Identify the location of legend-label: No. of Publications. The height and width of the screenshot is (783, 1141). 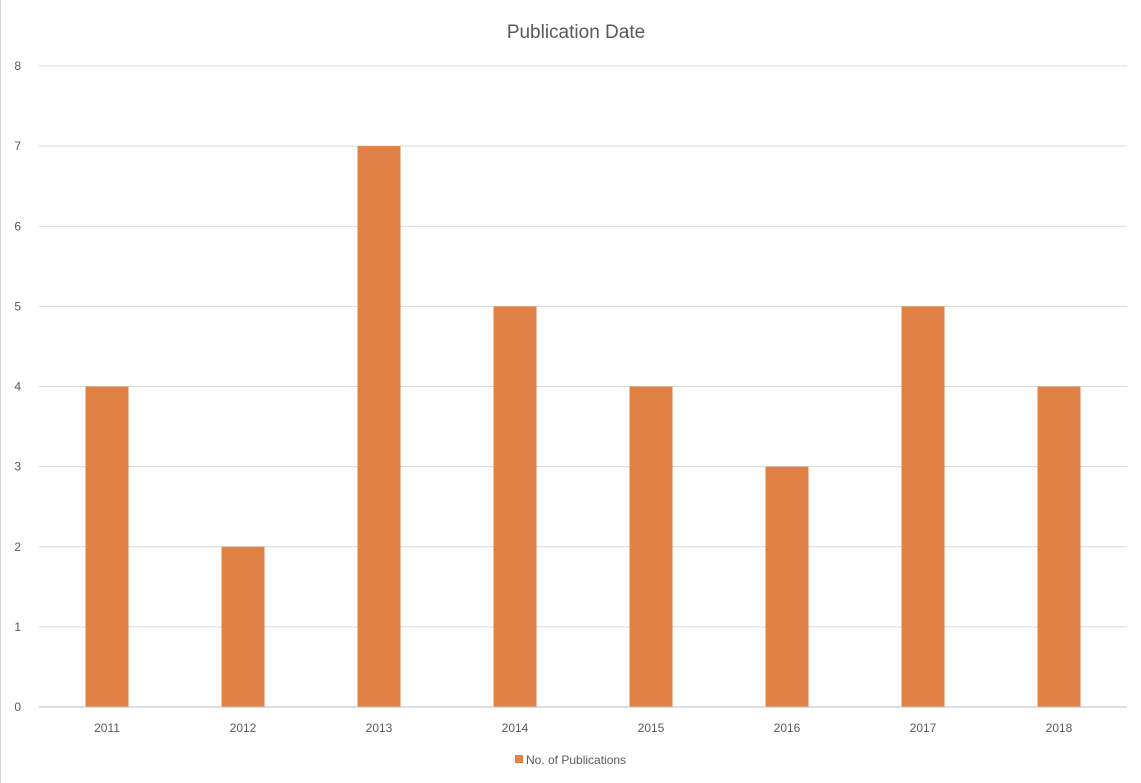
(576, 760).